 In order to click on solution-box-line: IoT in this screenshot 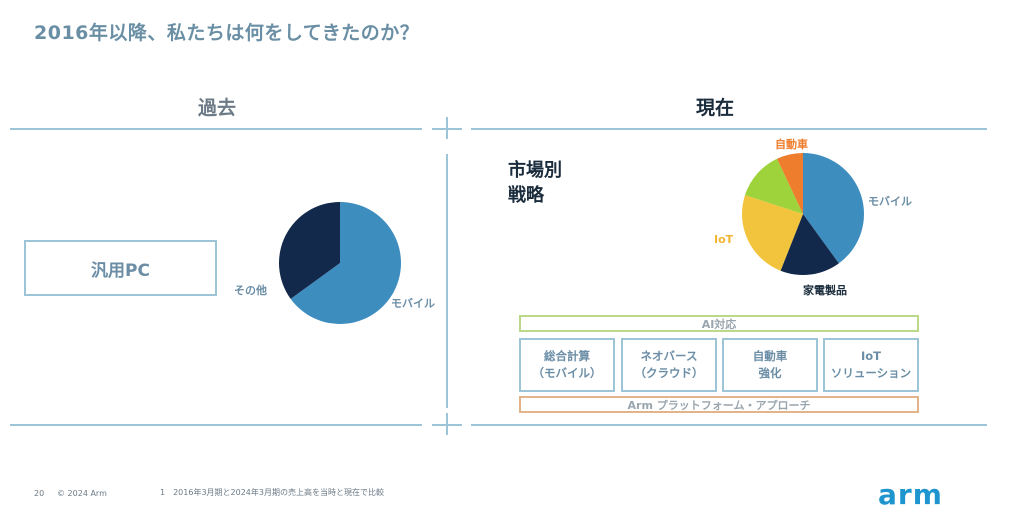, I will do `click(871, 356)`.